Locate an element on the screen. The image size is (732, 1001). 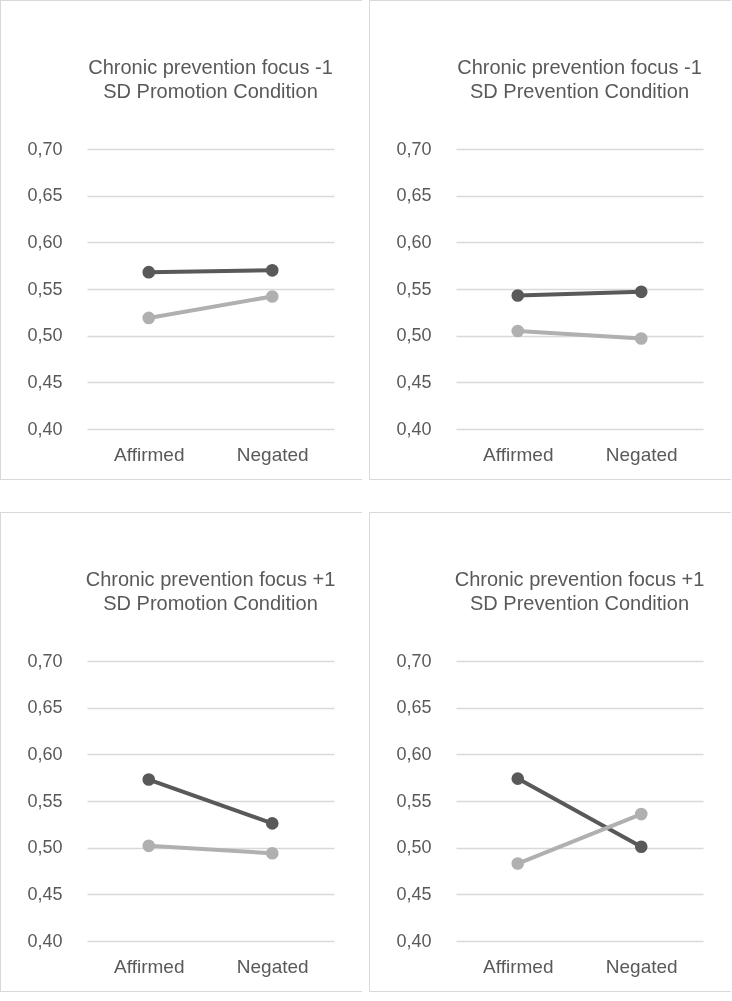
chart-title: Chronic prevention focus +1 SD Promotion Condition is located at coordinates (210, 591).